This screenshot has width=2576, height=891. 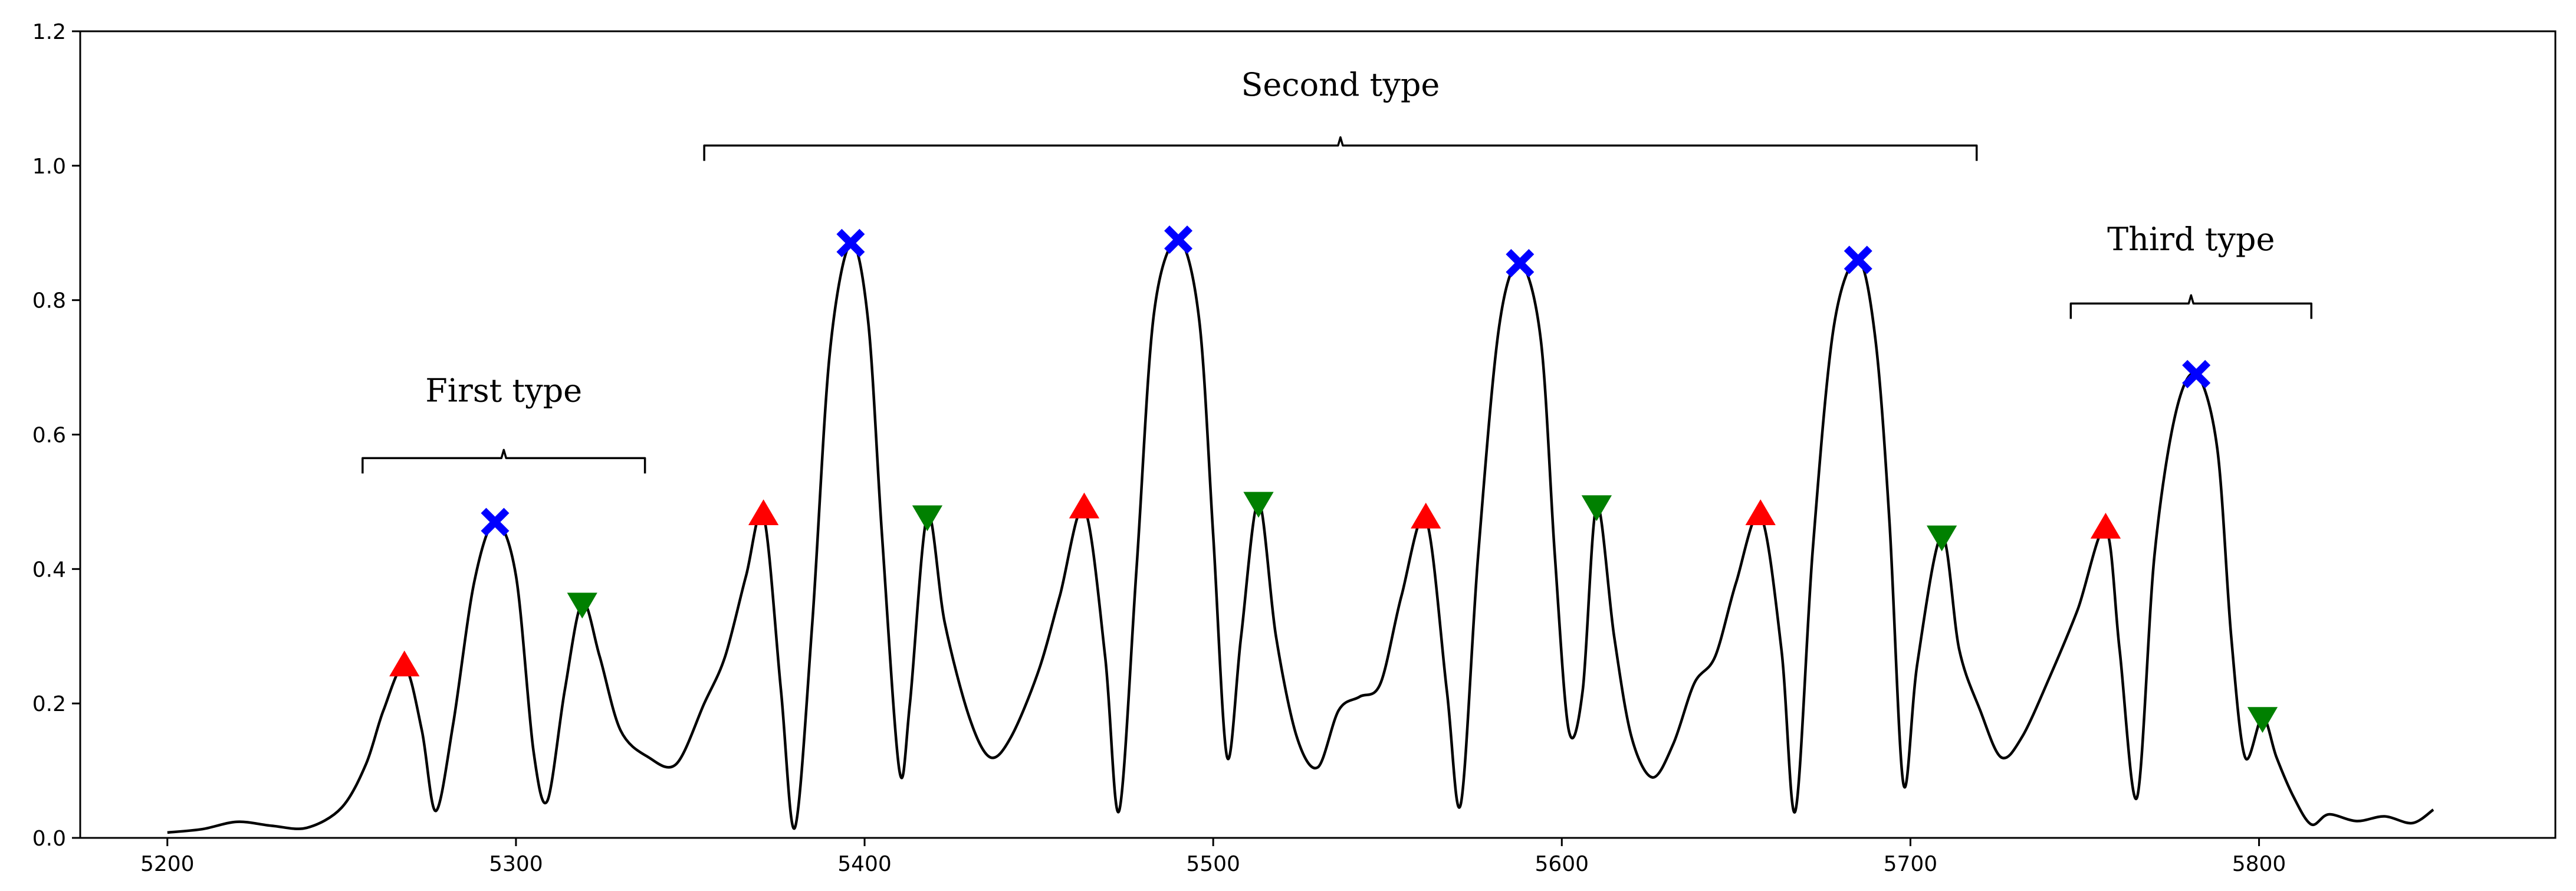 What do you see at coordinates (1562, 864) in the screenshot?
I see `x-tick-label: 5600` at bounding box center [1562, 864].